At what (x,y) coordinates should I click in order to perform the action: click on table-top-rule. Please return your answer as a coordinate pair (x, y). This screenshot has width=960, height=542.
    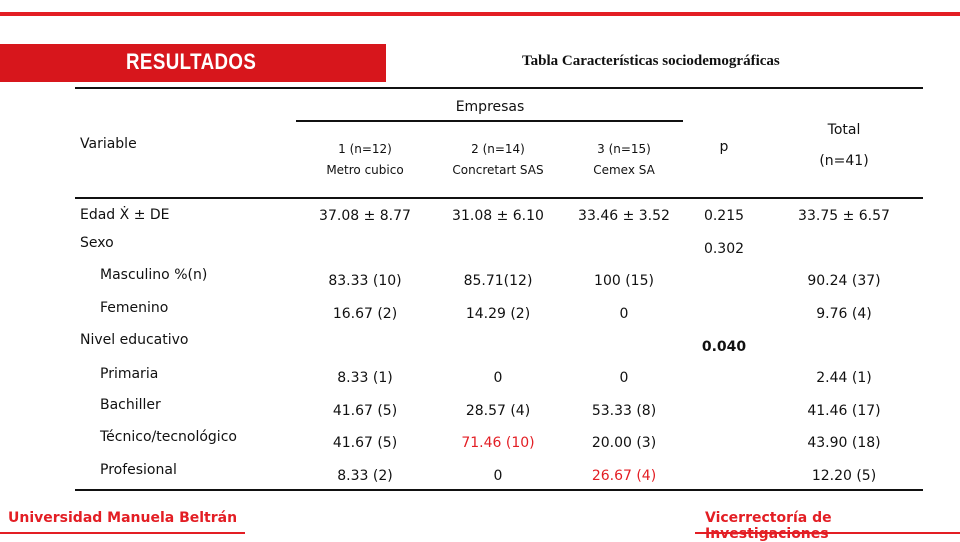
    Looking at the image, I should click on (499, 88).